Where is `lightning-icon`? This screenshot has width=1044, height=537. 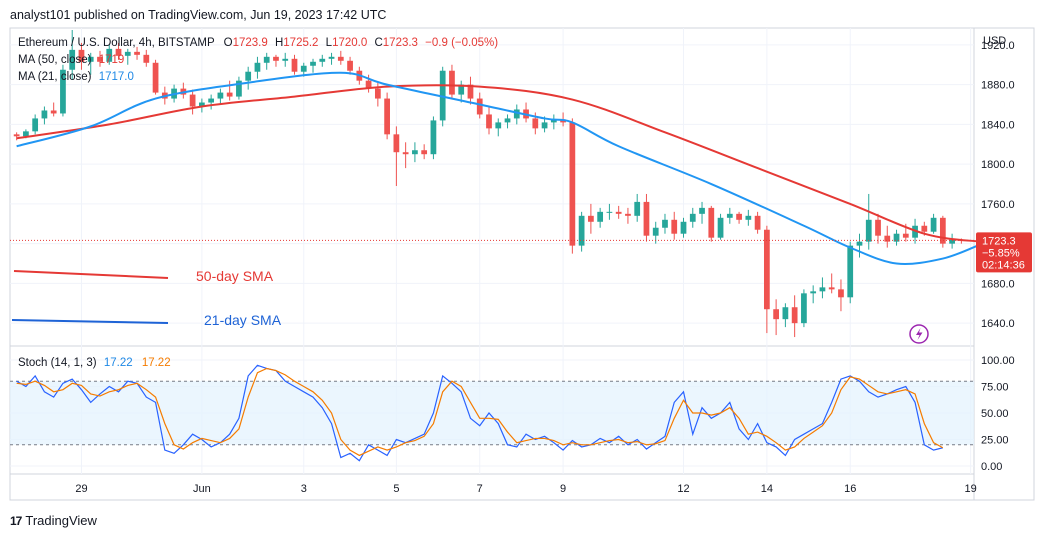
lightning-icon is located at coordinates (919, 334).